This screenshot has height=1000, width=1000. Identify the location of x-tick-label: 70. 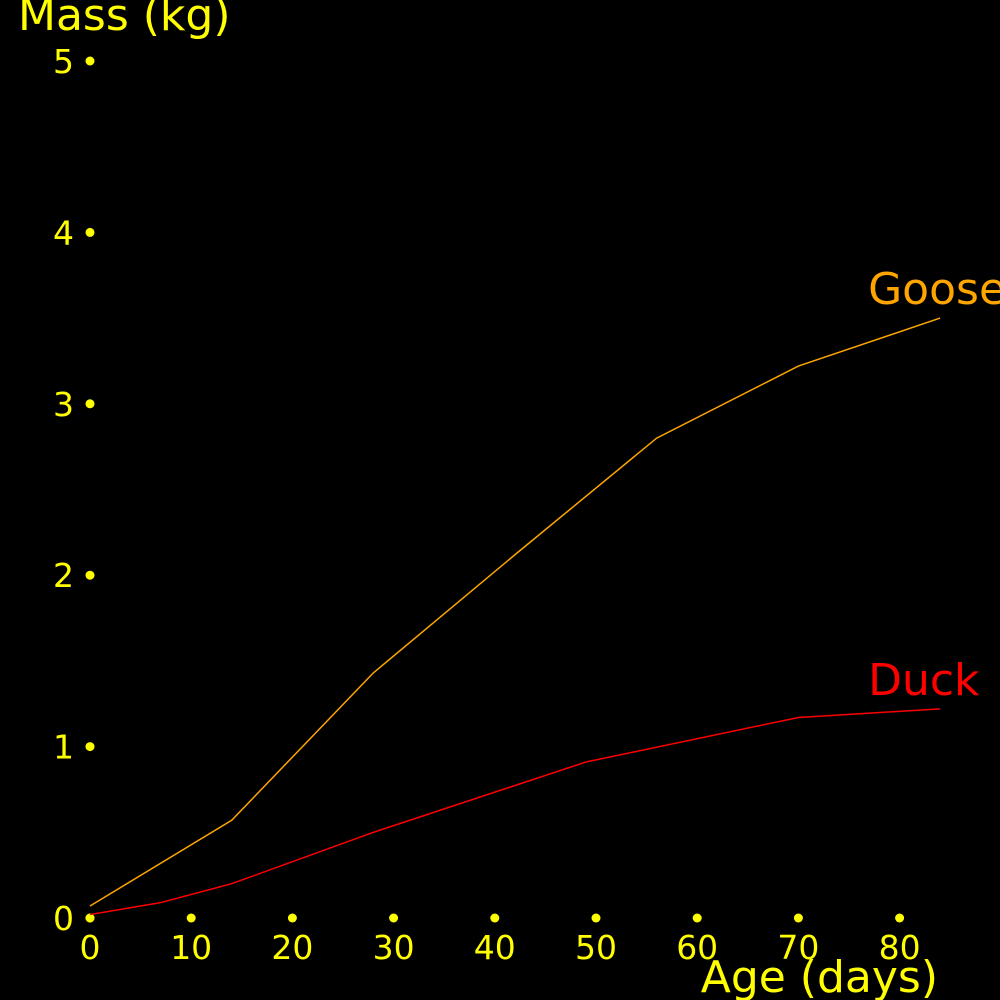
(798, 947).